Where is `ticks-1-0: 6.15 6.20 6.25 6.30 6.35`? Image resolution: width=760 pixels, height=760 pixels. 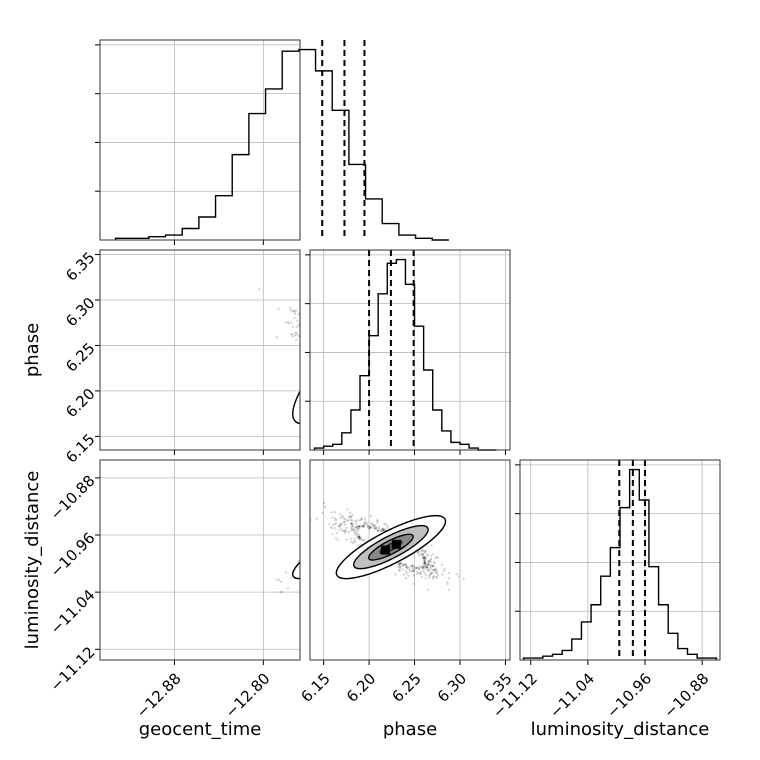 ticks-1-0: 6.15 6.20 6.25 6.30 6.35 is located at coordinates (181, 357).